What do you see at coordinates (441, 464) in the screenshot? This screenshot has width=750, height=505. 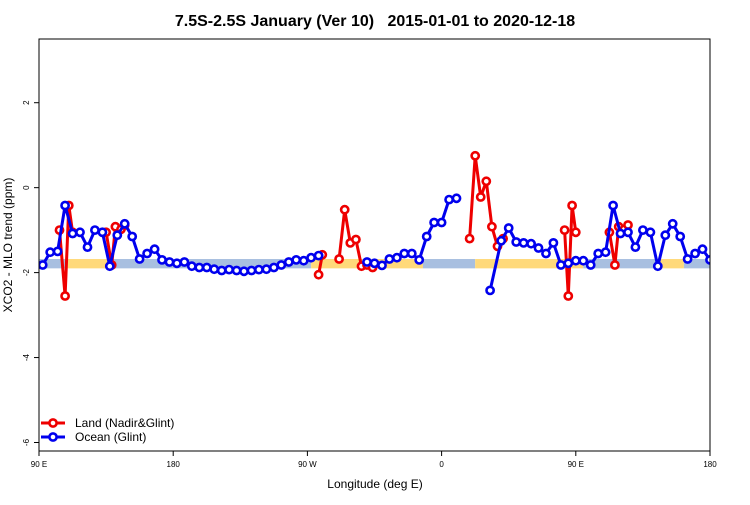 I see `x-tick-label: 0` at bounding box center [441, 464].